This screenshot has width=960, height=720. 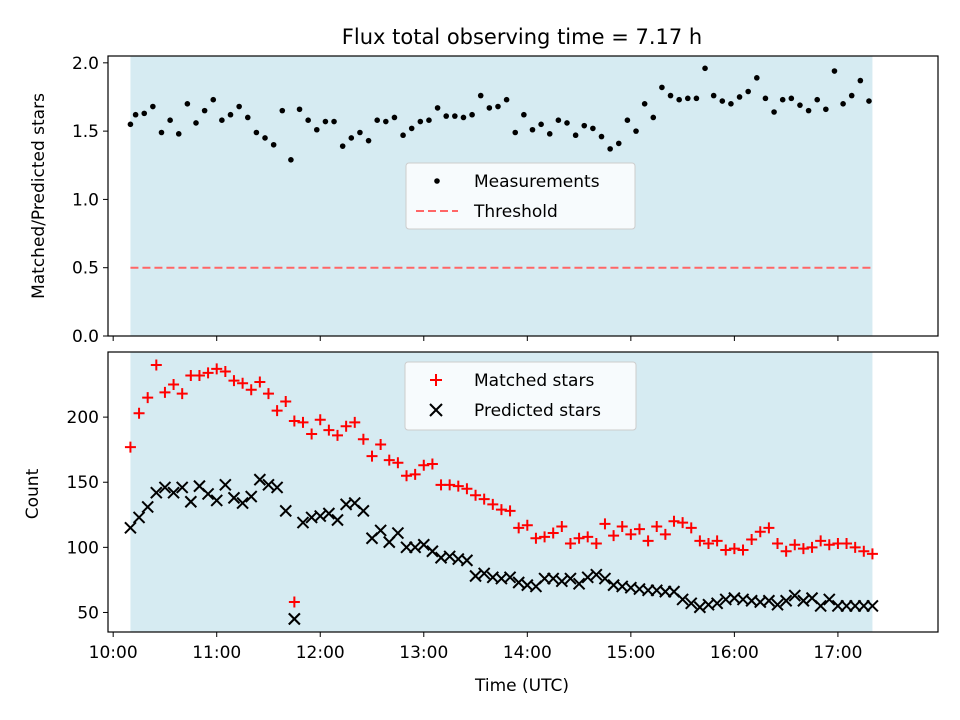 What do you see at coordinates (537, 411) in the screenshot?
I see `legend-predicted-label: Predicted stars` at bounding box center [537, 411].